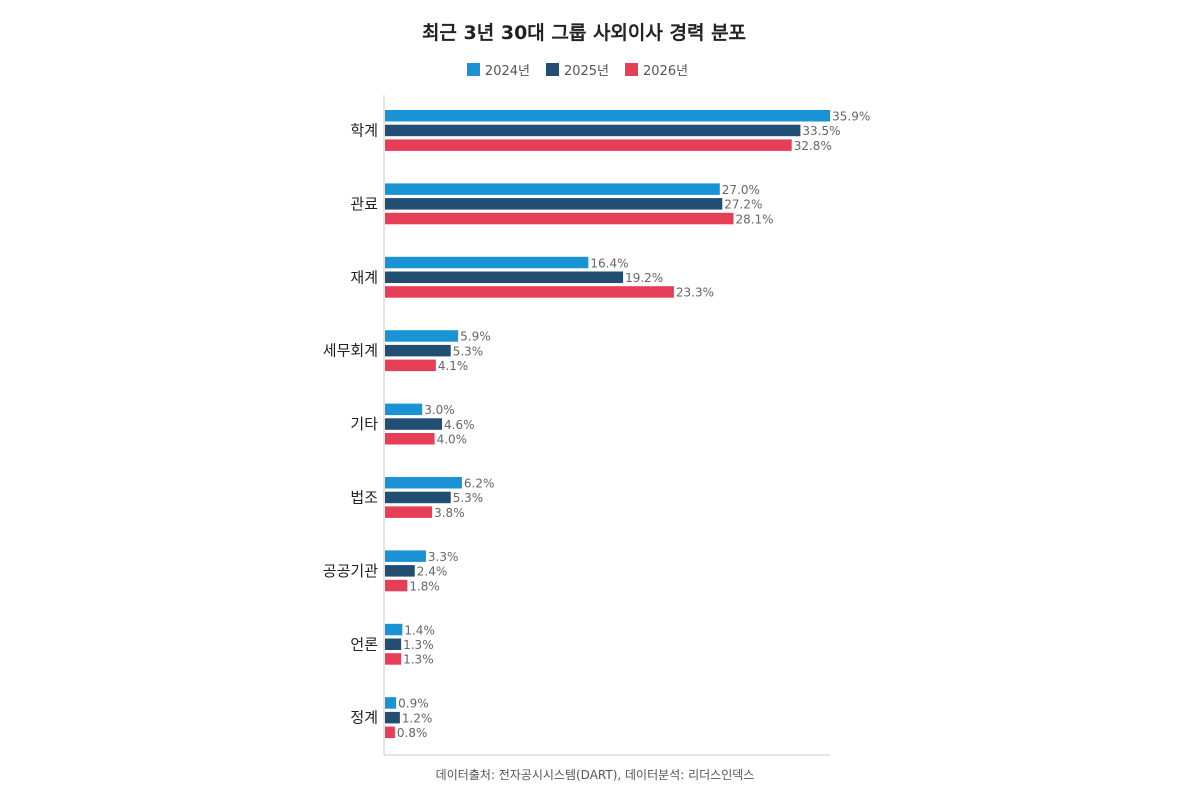  I want to click on bar-6-2024년, so click(423, 483).